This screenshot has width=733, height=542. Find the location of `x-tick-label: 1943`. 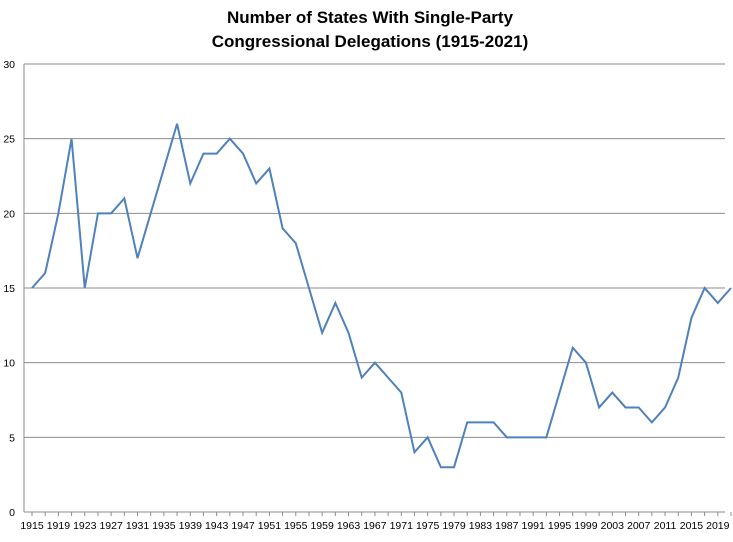

x-tick-label: 1943 is located at coordinates (217, 526).